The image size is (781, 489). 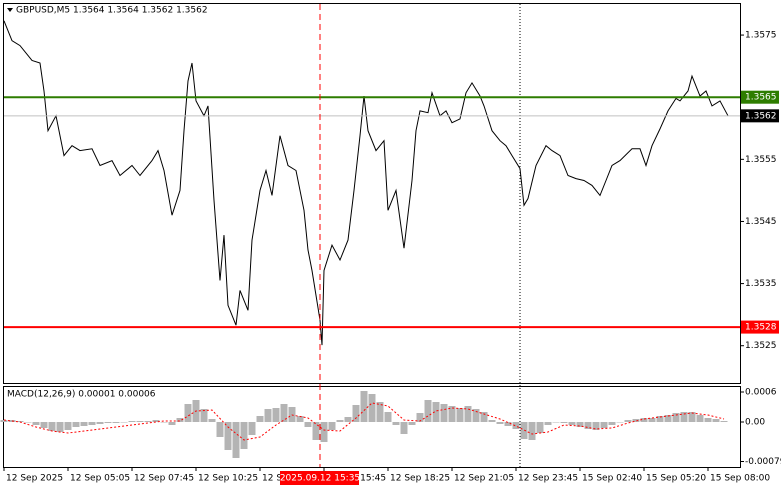 I want to click on y-tick-label: 1.3525, so click(x=761, y=346).